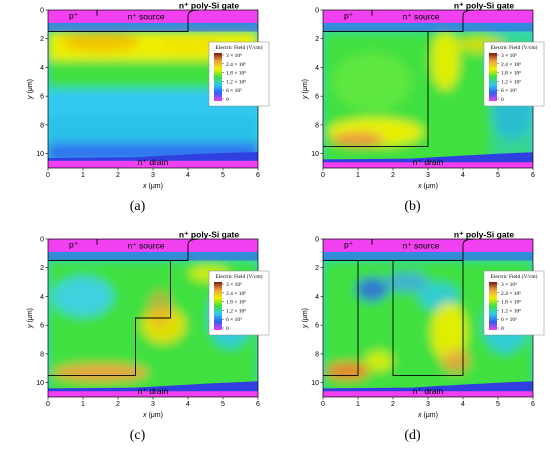  What do you see at coordinates (393, 175) in the screenshot?
I see `x-tick-label: 2` at bounding box center [393, 175].